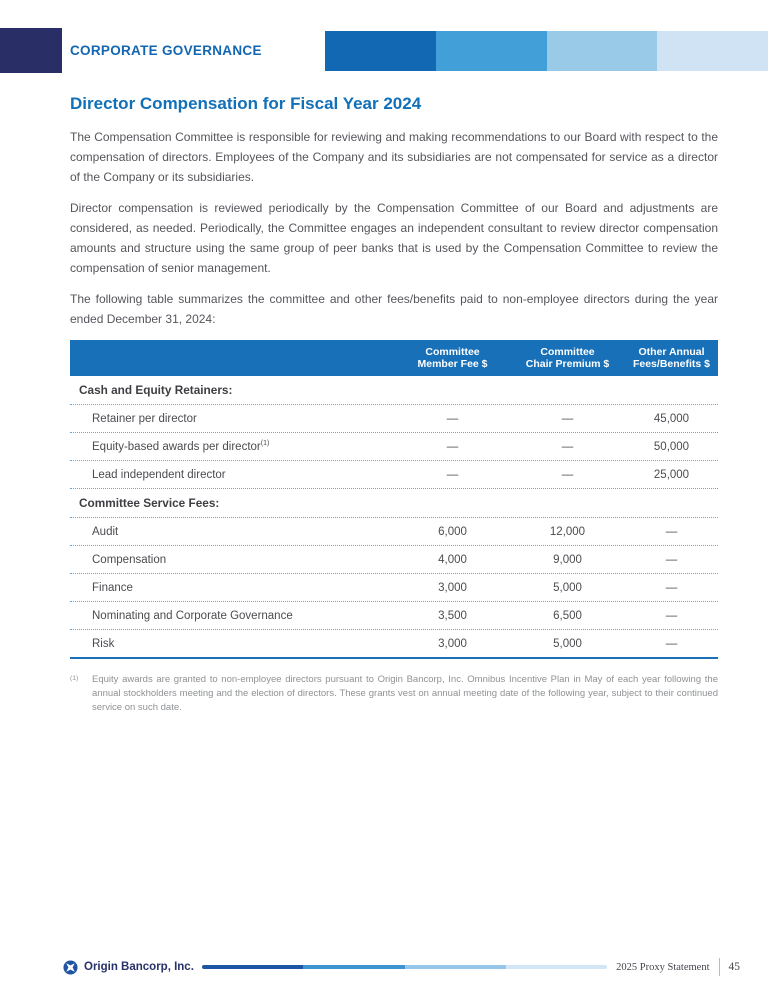  What do you see at coordinates (394, 390) in the screenshot?
I see `table-section-row: Cash and Equity Retainers:` at bounding box center [394, 390].